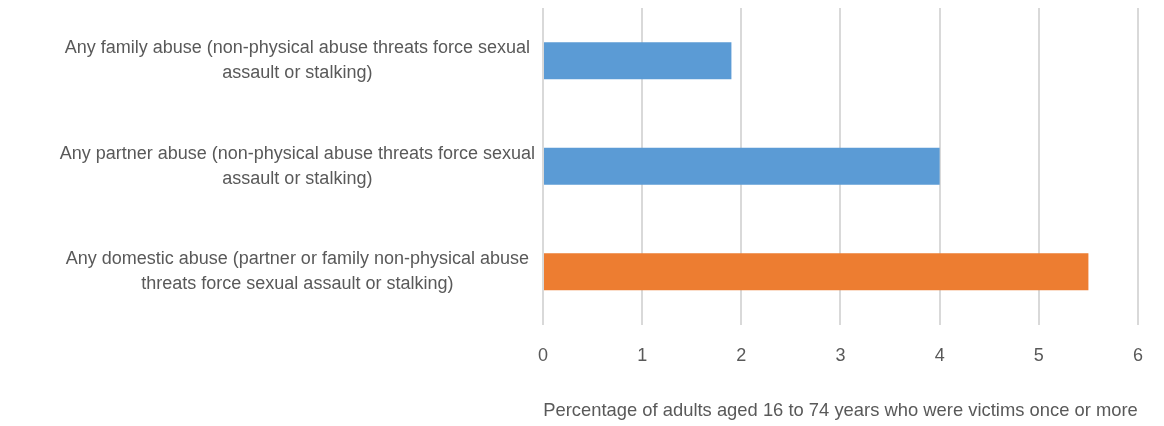  What do you see at coordinates (297, 271) in the screenshot?
I see `y-tick-label: Any domestic abuse (partner or family non-physical abuse threats force sexual assault or stalking)` at bounding box center [297, 271].